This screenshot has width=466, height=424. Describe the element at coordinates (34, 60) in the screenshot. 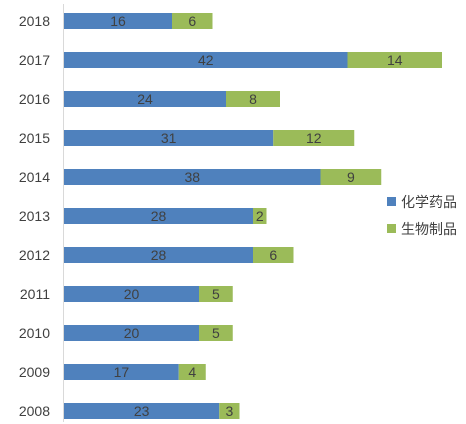

I see `y-tick-label: 2017` at that location.